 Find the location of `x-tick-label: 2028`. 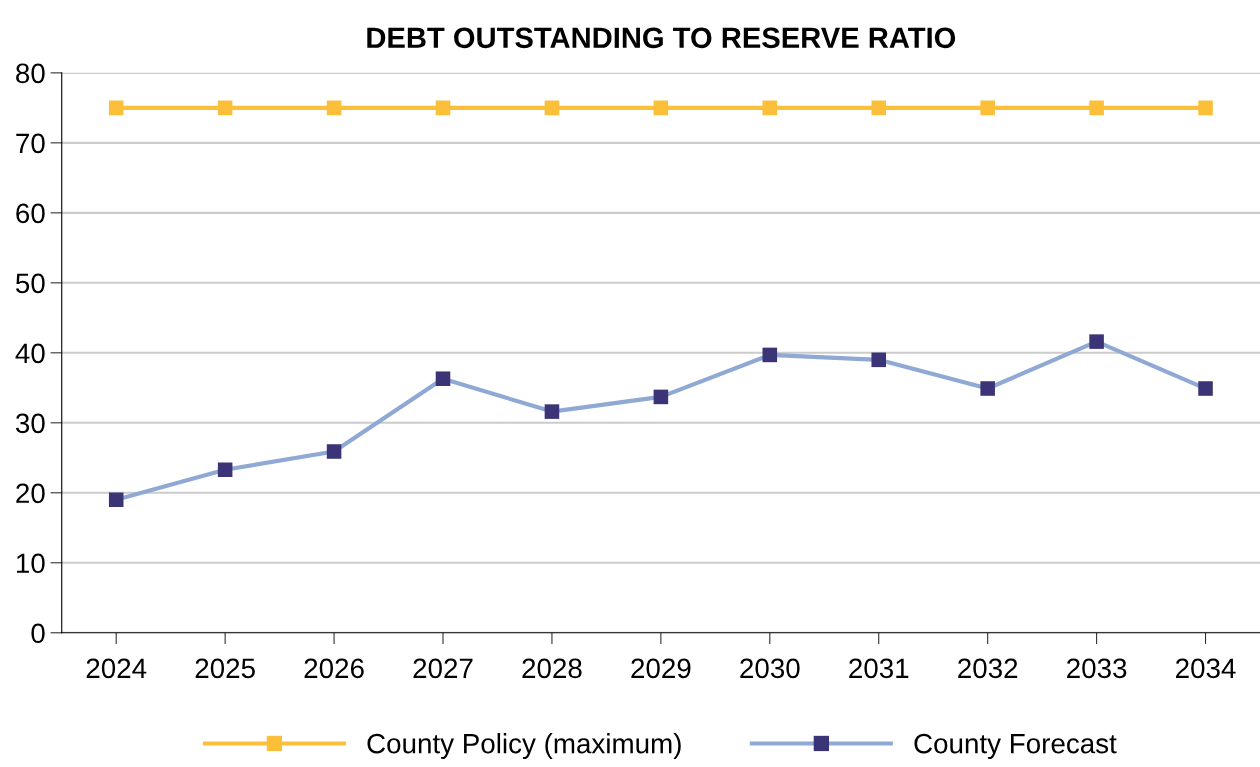

x-tick-label: 2028 is located at coordinates (552, 668).